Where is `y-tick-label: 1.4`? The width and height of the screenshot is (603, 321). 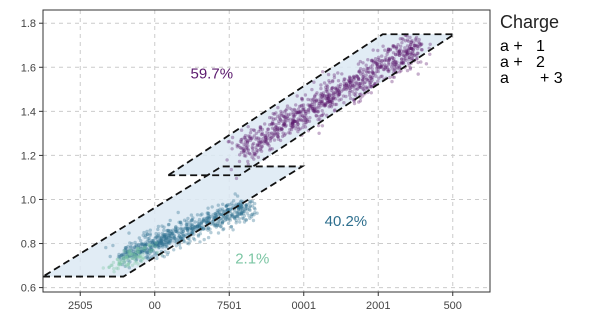 y-tick-label: 1.4 is located at coordinates (28, 112).